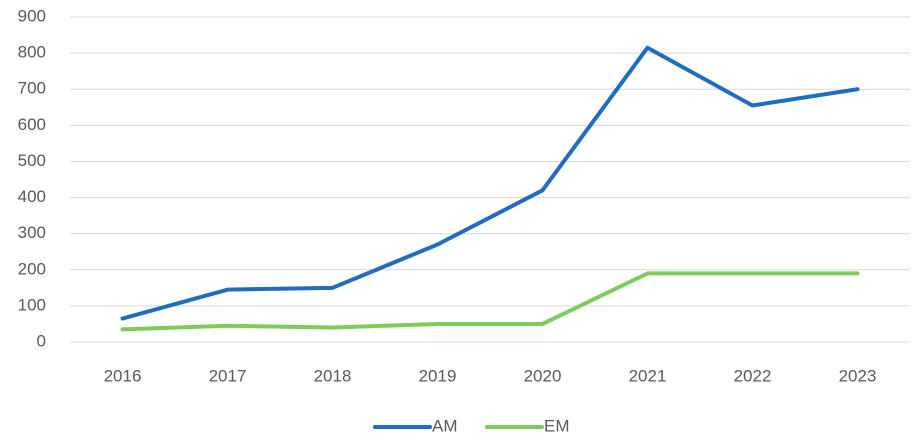 This screenshot has width=914, height=438. Describe the element at coordinates (445, 425) in the screenshot. I see `legend-label: AM` at that location.